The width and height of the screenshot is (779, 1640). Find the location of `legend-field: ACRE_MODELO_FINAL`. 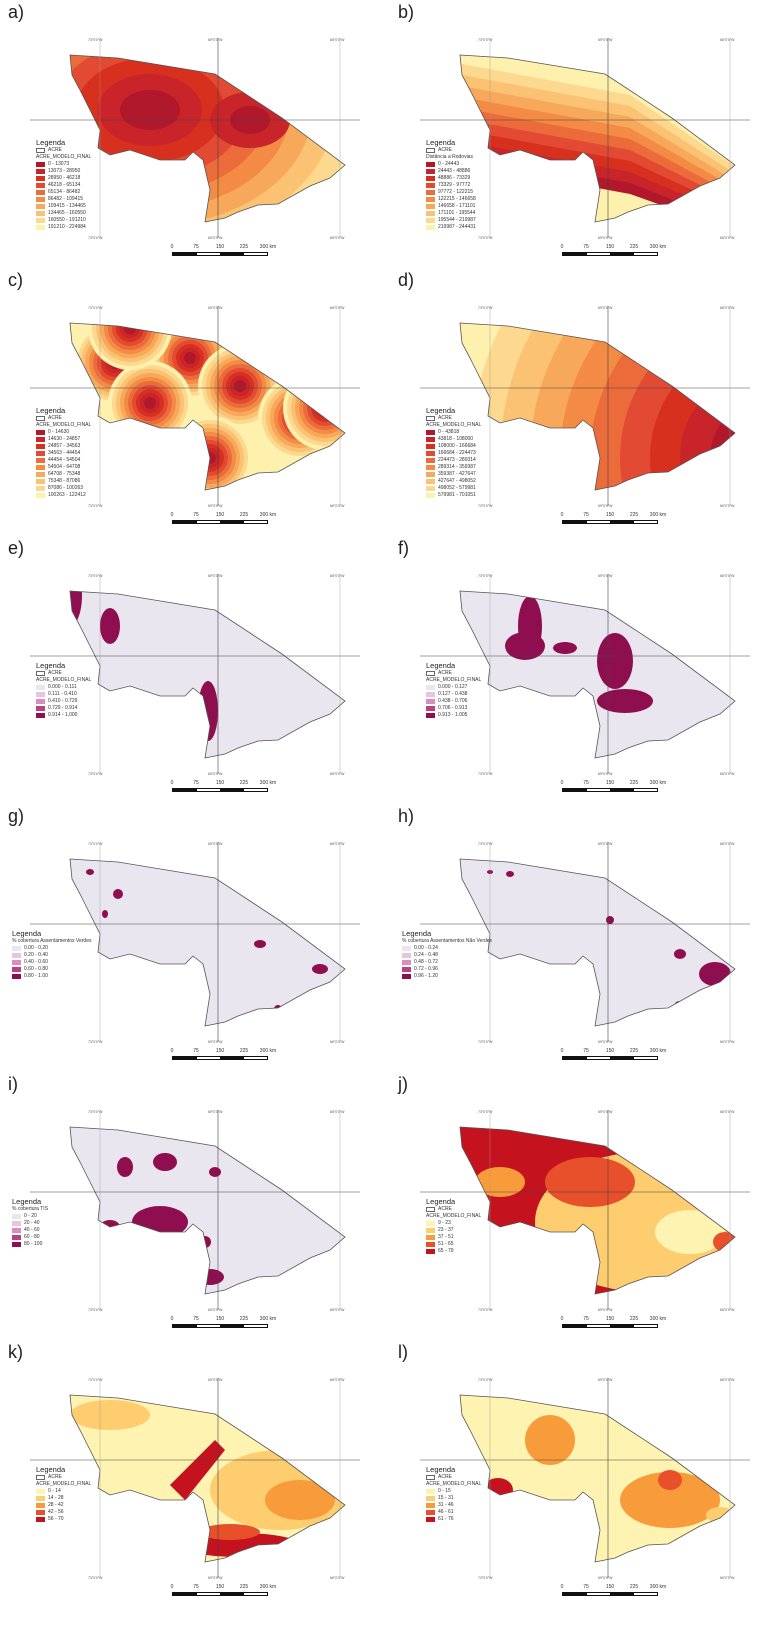

legend-field: ACRE_MODELO_FINAL is located at coordinates (64, 1484).